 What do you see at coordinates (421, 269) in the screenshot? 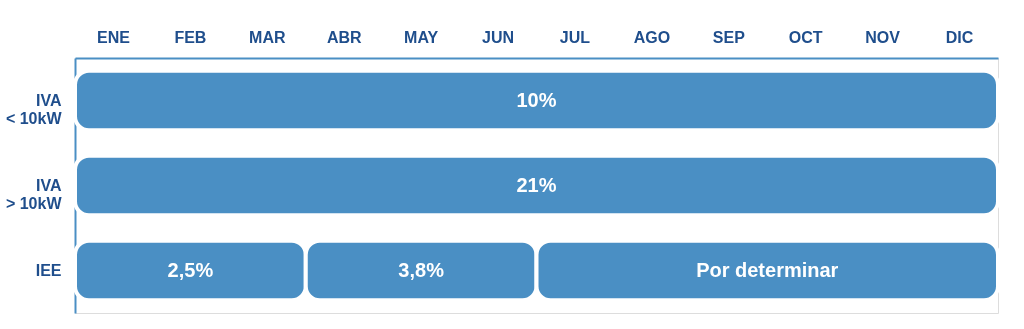
I see `annotation: 3,8%` at bounding box center [421, 269].